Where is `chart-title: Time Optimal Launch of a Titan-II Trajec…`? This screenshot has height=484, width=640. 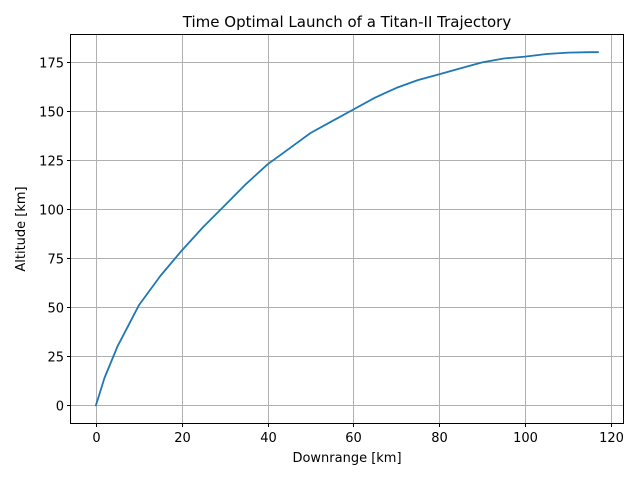 chart-title: Time Optimal Launch of a Titan-II Trajec… is located at coordinates (347, 22).